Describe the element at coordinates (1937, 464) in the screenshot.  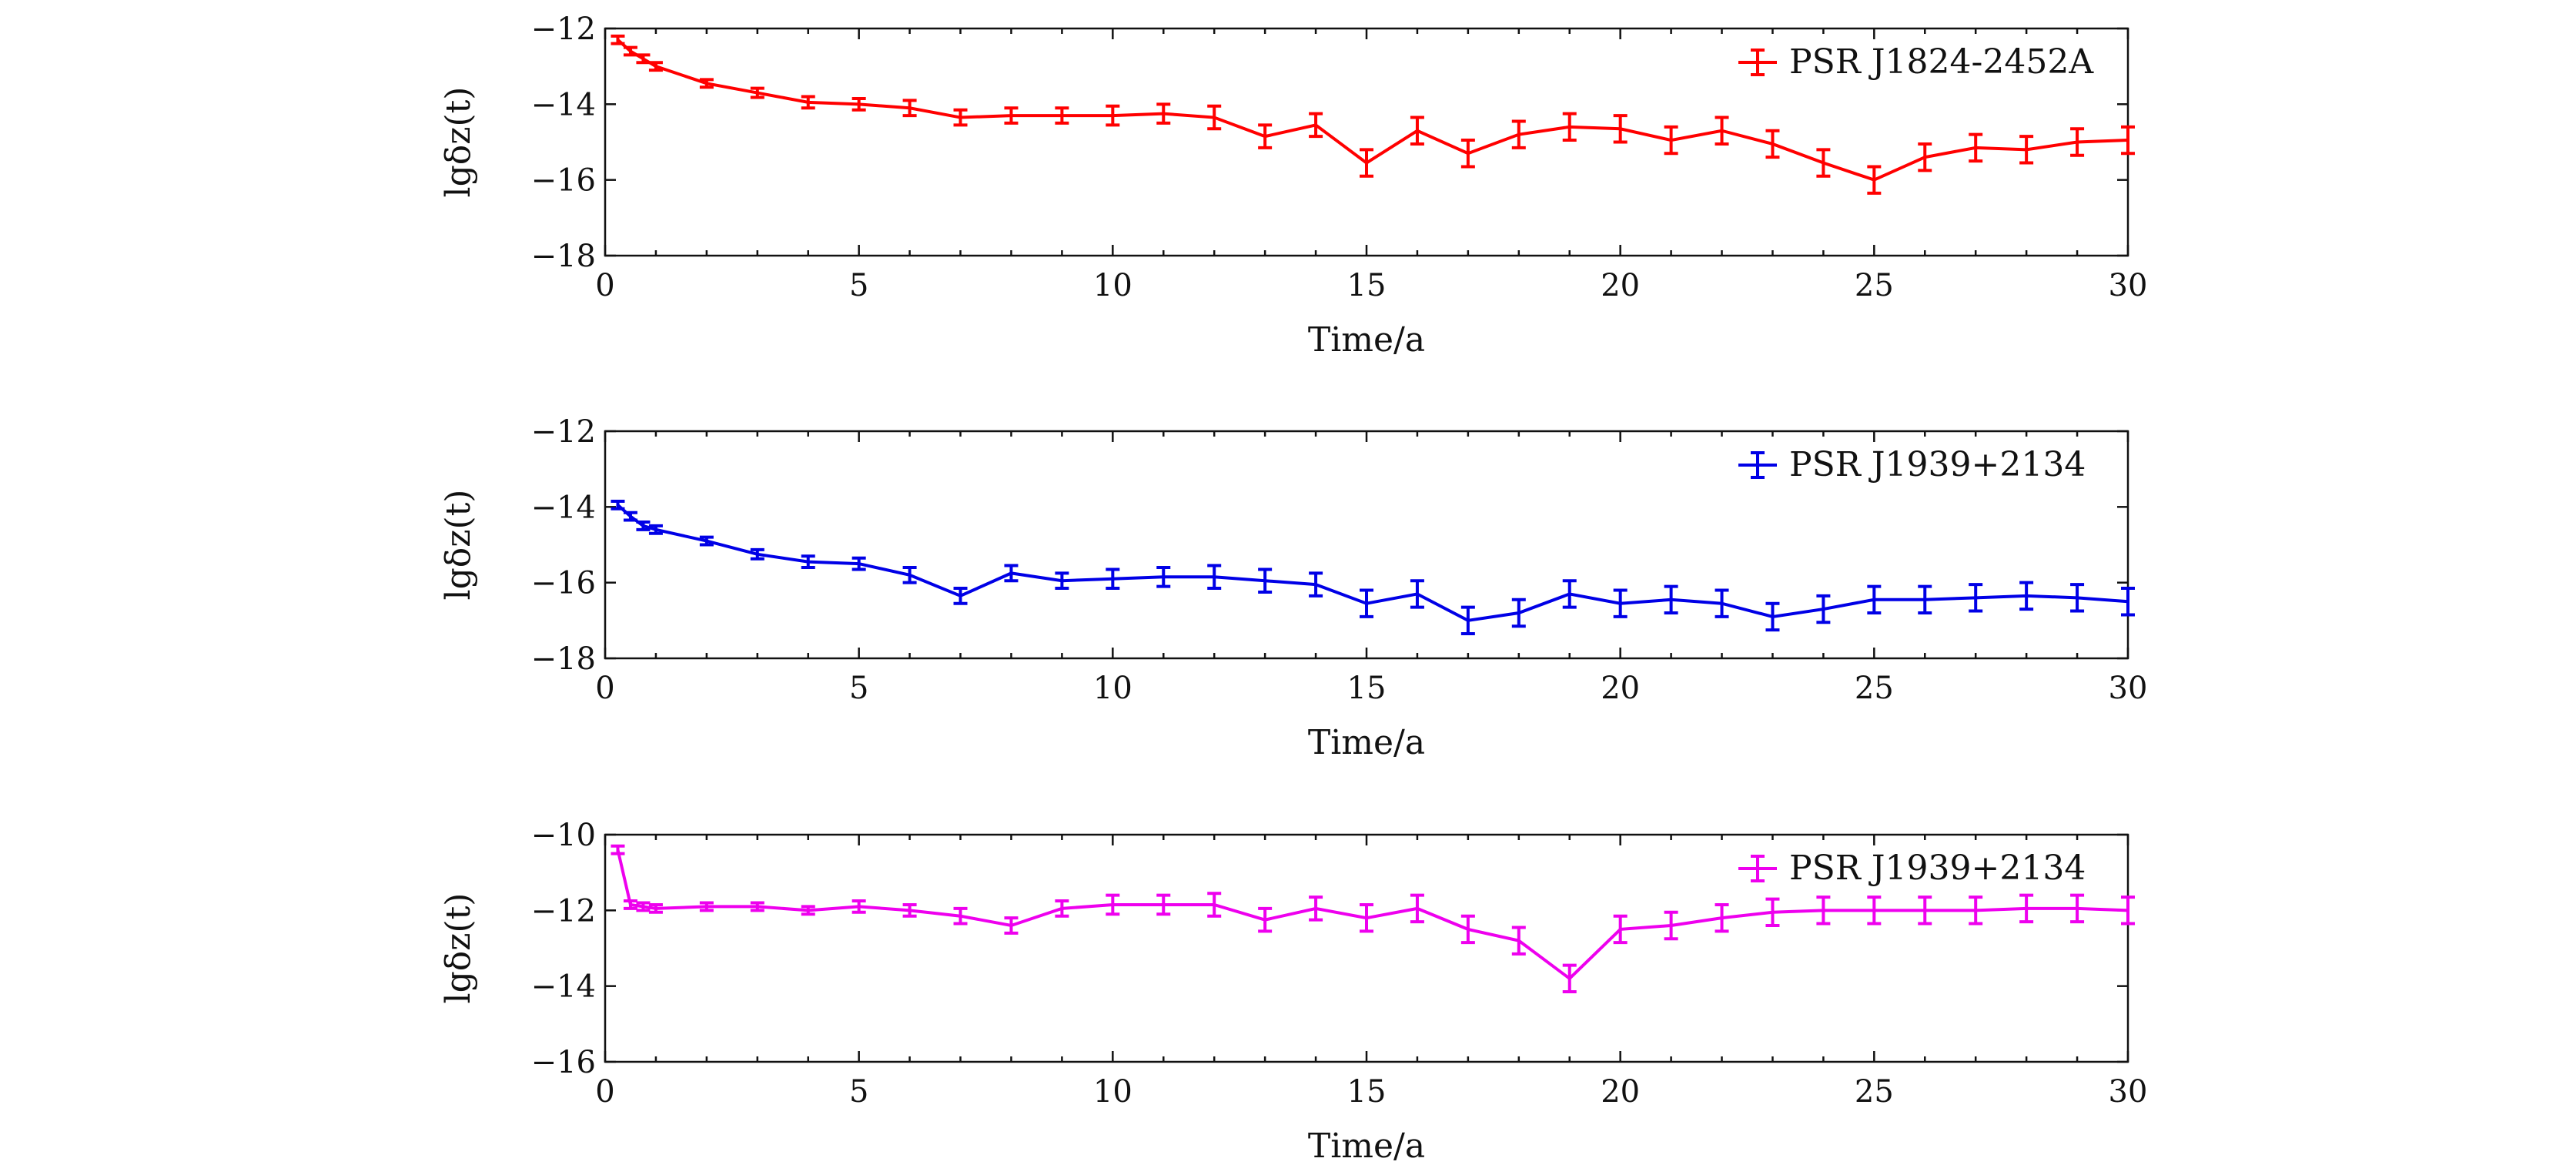
I see `legend-label: PSR J1939+2134` at that location.